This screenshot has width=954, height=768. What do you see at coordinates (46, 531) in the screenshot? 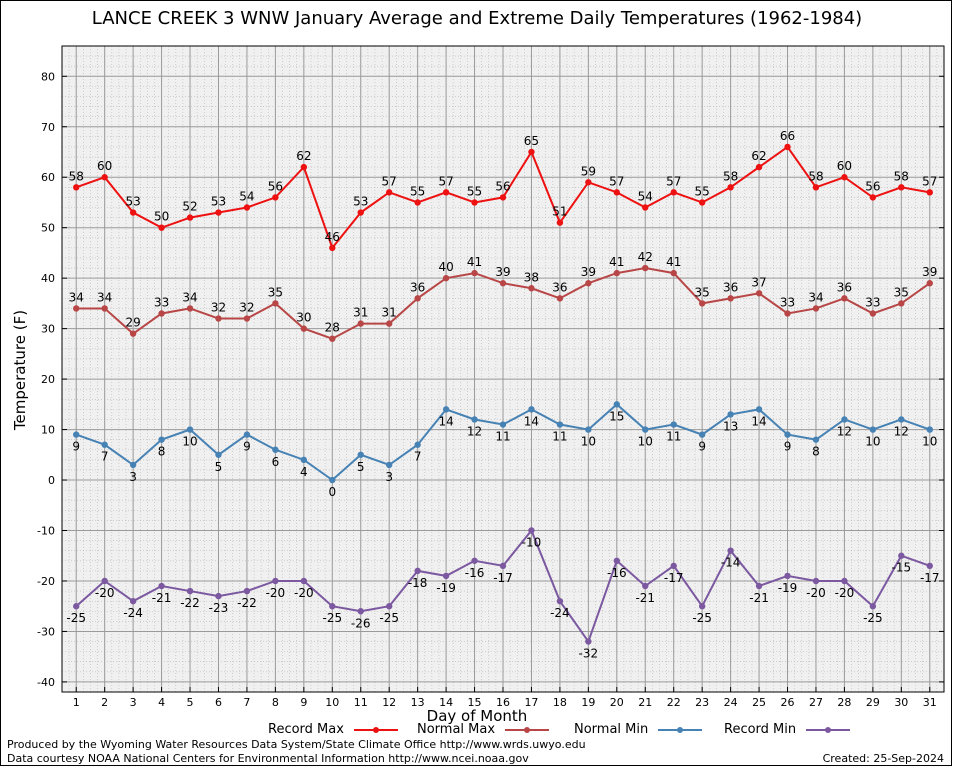
I see `y-tick-label: -10` at bounding box center [46, 531].